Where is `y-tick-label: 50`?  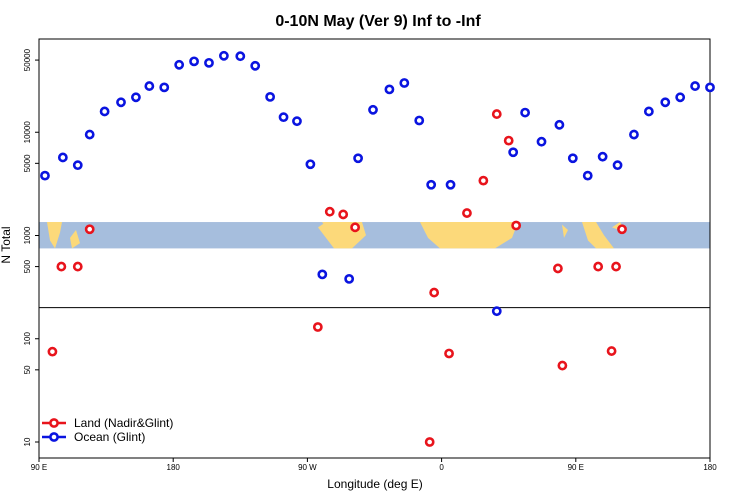 y-tick-label: 50 is located at coordinates (27, 369).